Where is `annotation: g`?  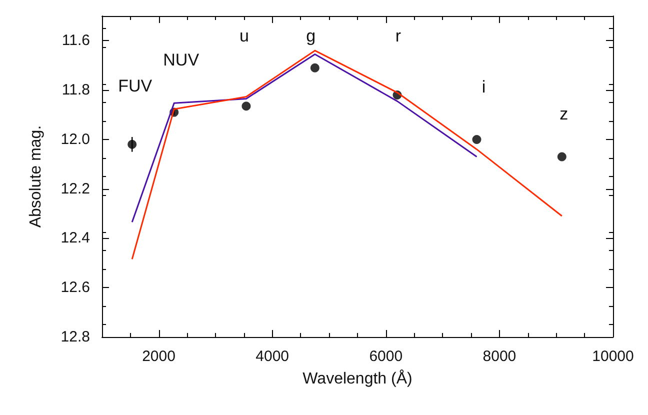
annotation: g is located at coordinates (311, 36).